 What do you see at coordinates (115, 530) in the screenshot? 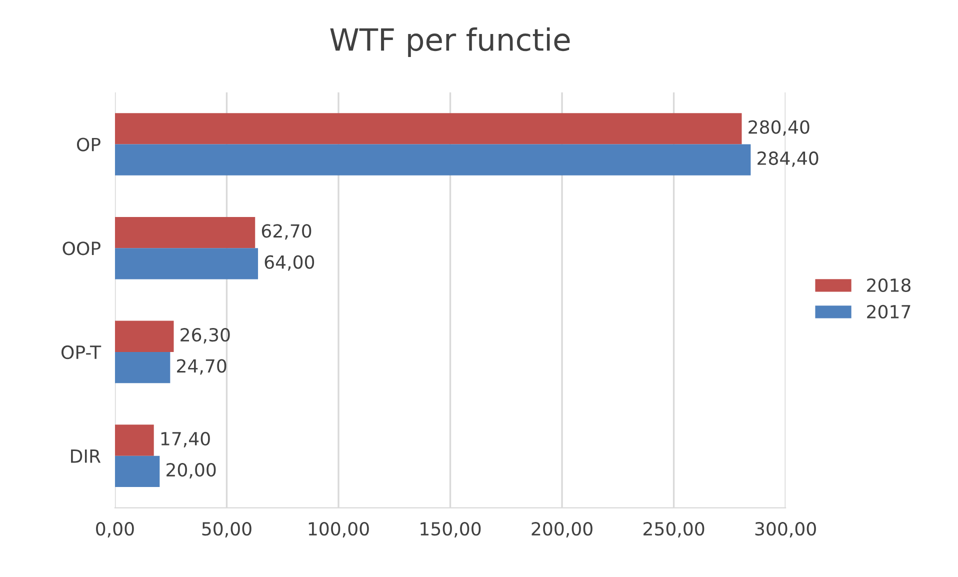
I see `x-tick-label: 0,00` at bounding box center [115, 530].